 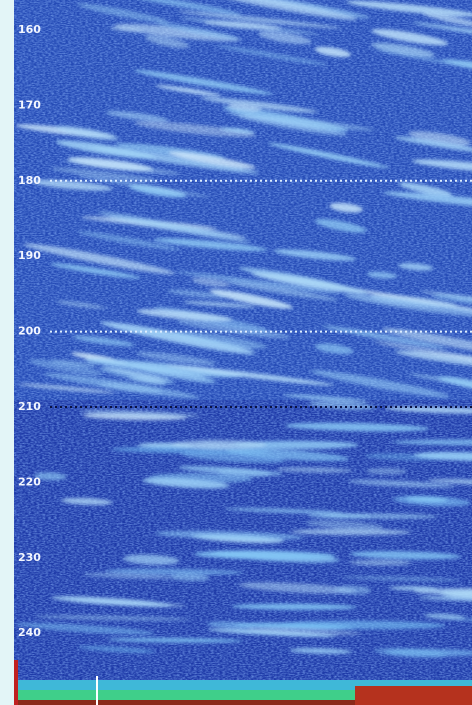 I want to click on depth-label: 240, so click(x=29, y=632).